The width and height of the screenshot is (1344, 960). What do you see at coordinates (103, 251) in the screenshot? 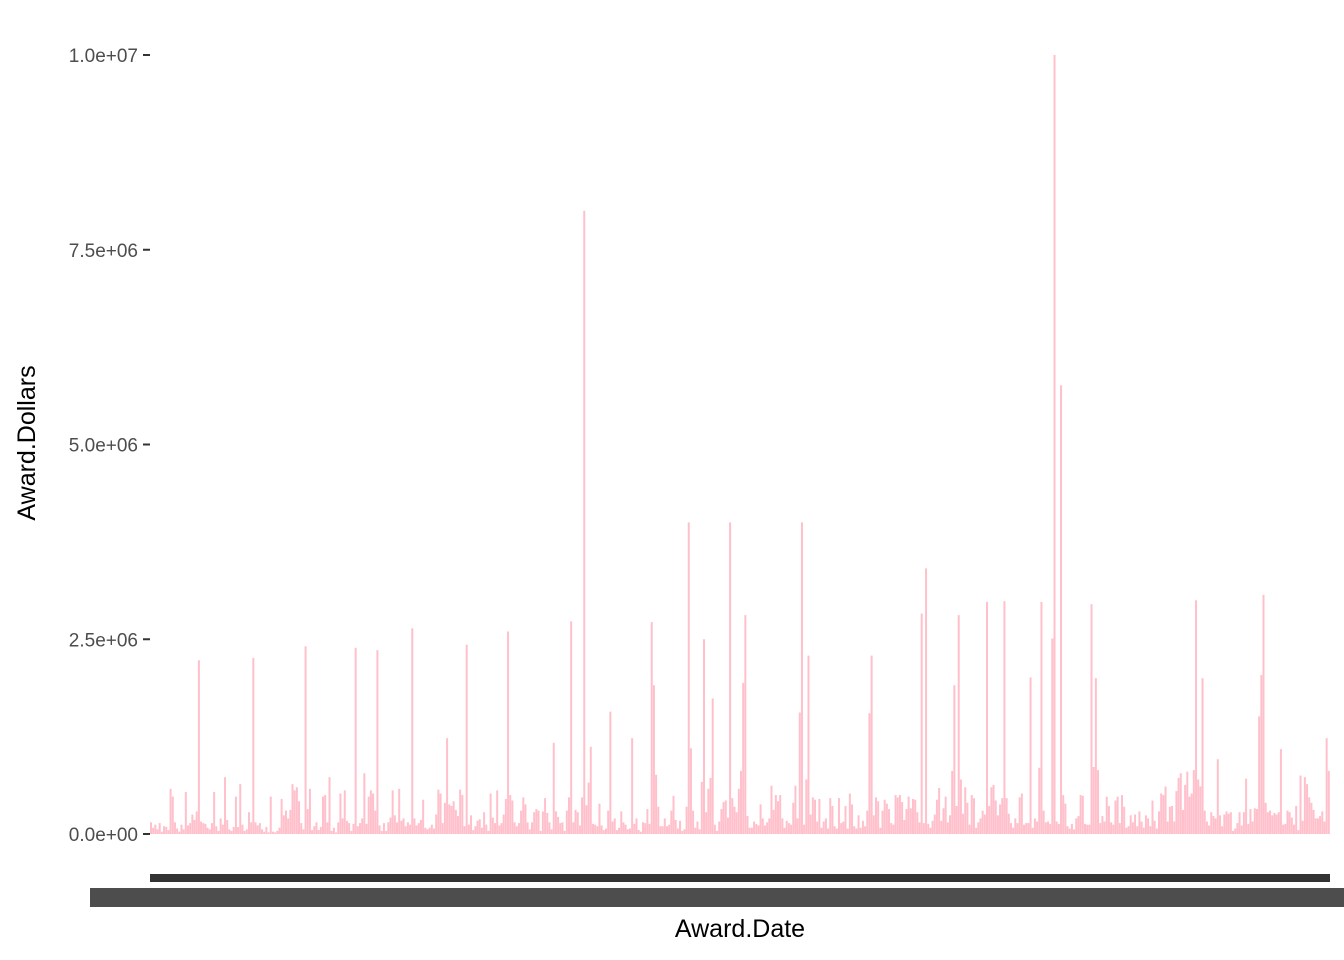
I see `y-axis-tick-label: 7.5e+06` at bounding box center [103, 251].